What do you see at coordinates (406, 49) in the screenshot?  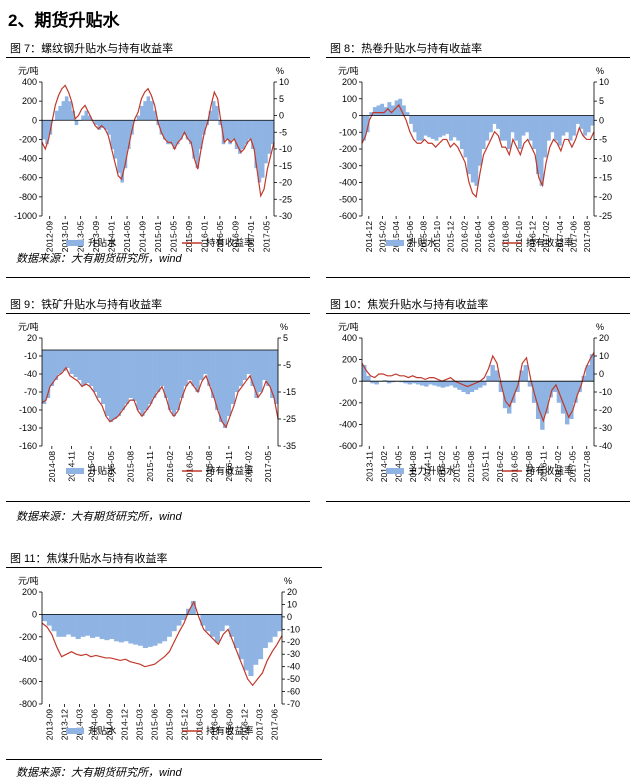 I see `chart-title: 图 8：热卷升贴水与持有收益率` at bounding box center [406, 49].